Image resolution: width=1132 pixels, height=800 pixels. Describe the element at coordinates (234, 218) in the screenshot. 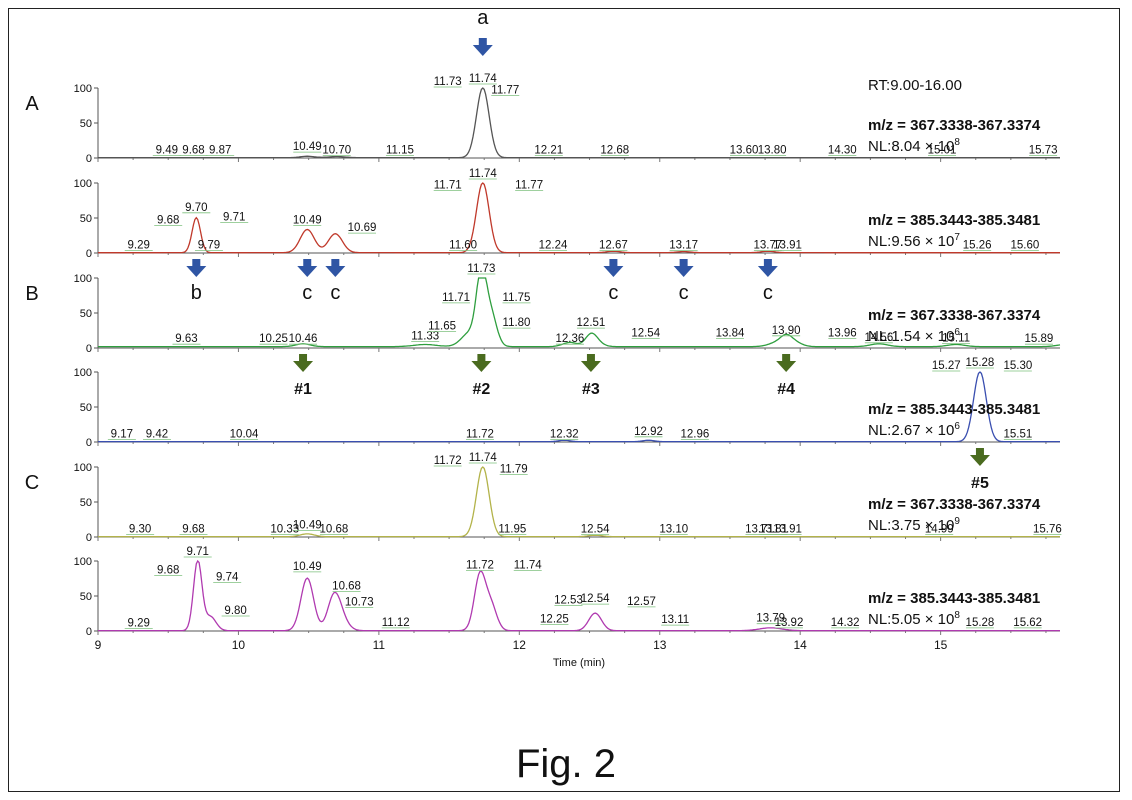

I see `peak-label: 9.71` at that location.